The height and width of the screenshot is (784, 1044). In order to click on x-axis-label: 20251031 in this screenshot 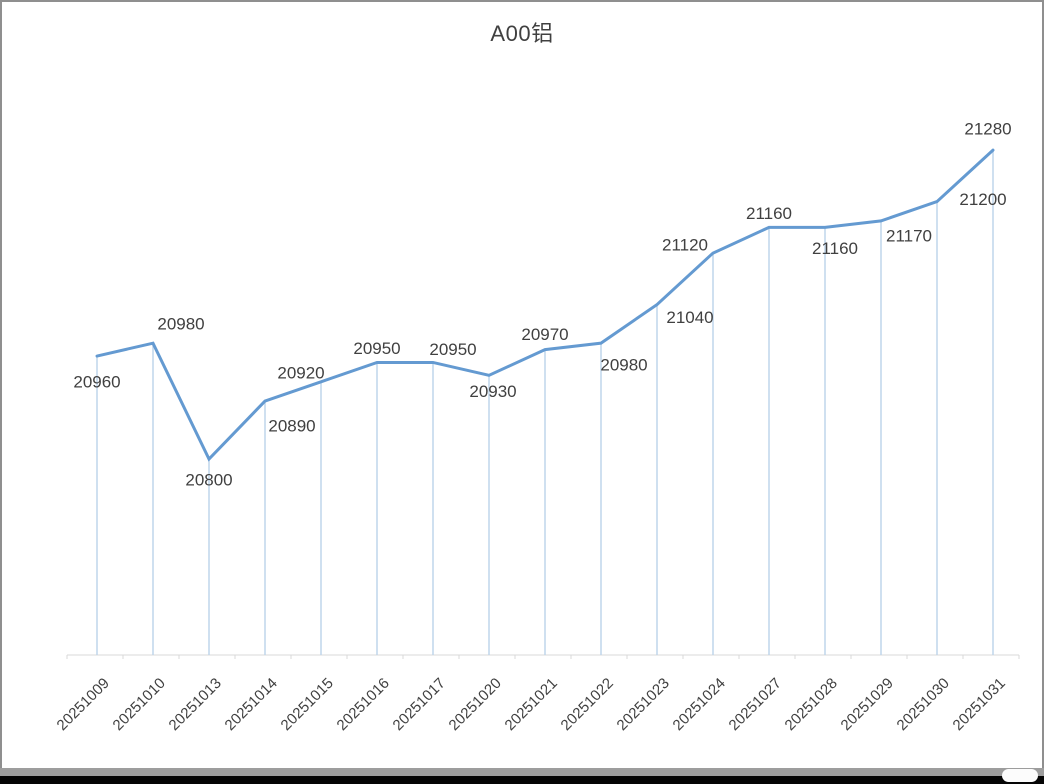, I will do `click(979, 704)`.